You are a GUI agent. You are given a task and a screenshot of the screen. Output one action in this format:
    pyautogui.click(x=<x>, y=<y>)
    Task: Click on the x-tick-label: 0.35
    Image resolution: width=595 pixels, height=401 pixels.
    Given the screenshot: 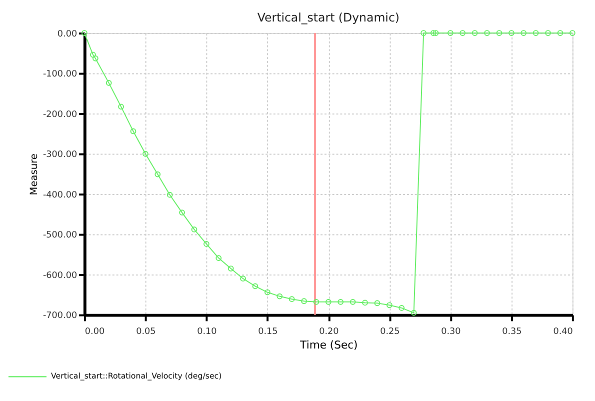 What is the action you would take?
    pyautogui.click(x=512, y=331)
    